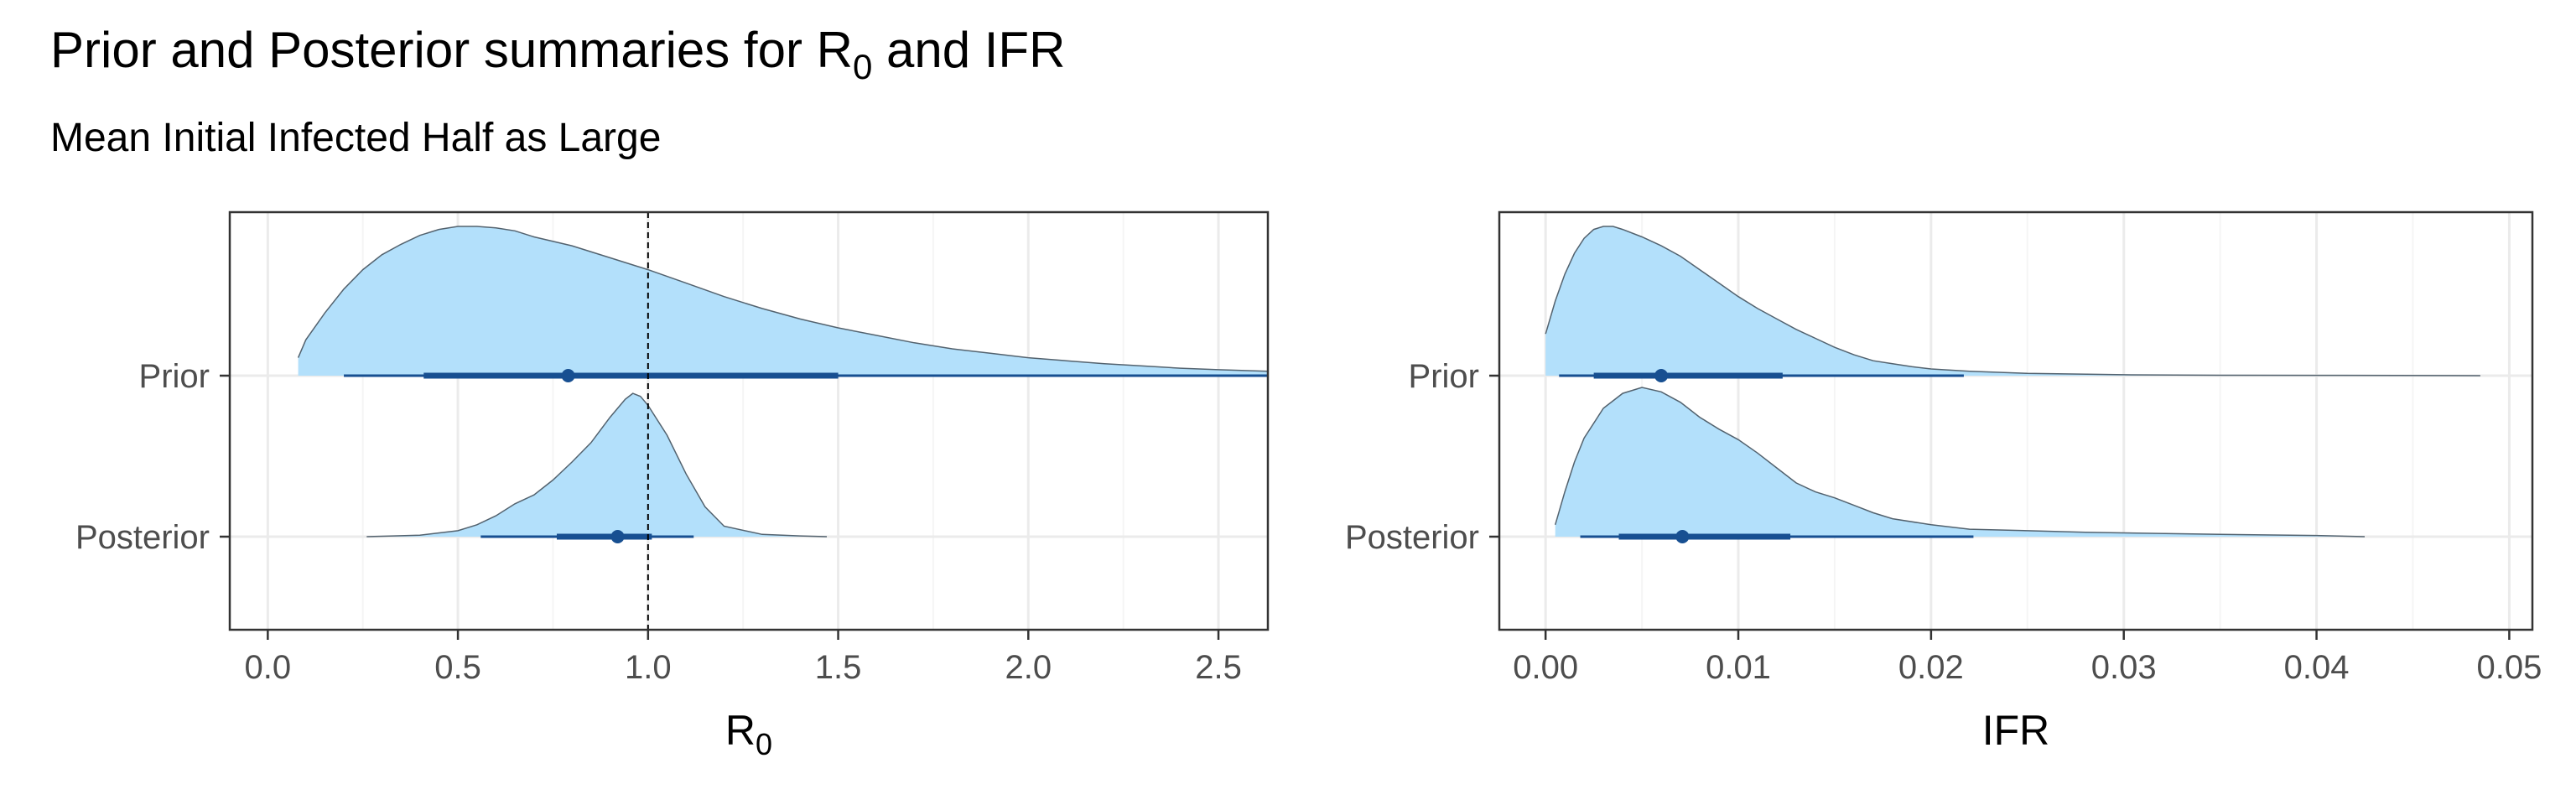  Describe the element at coordinates (2012, 384) in the screenshot. I see `panel-marks` at that location.